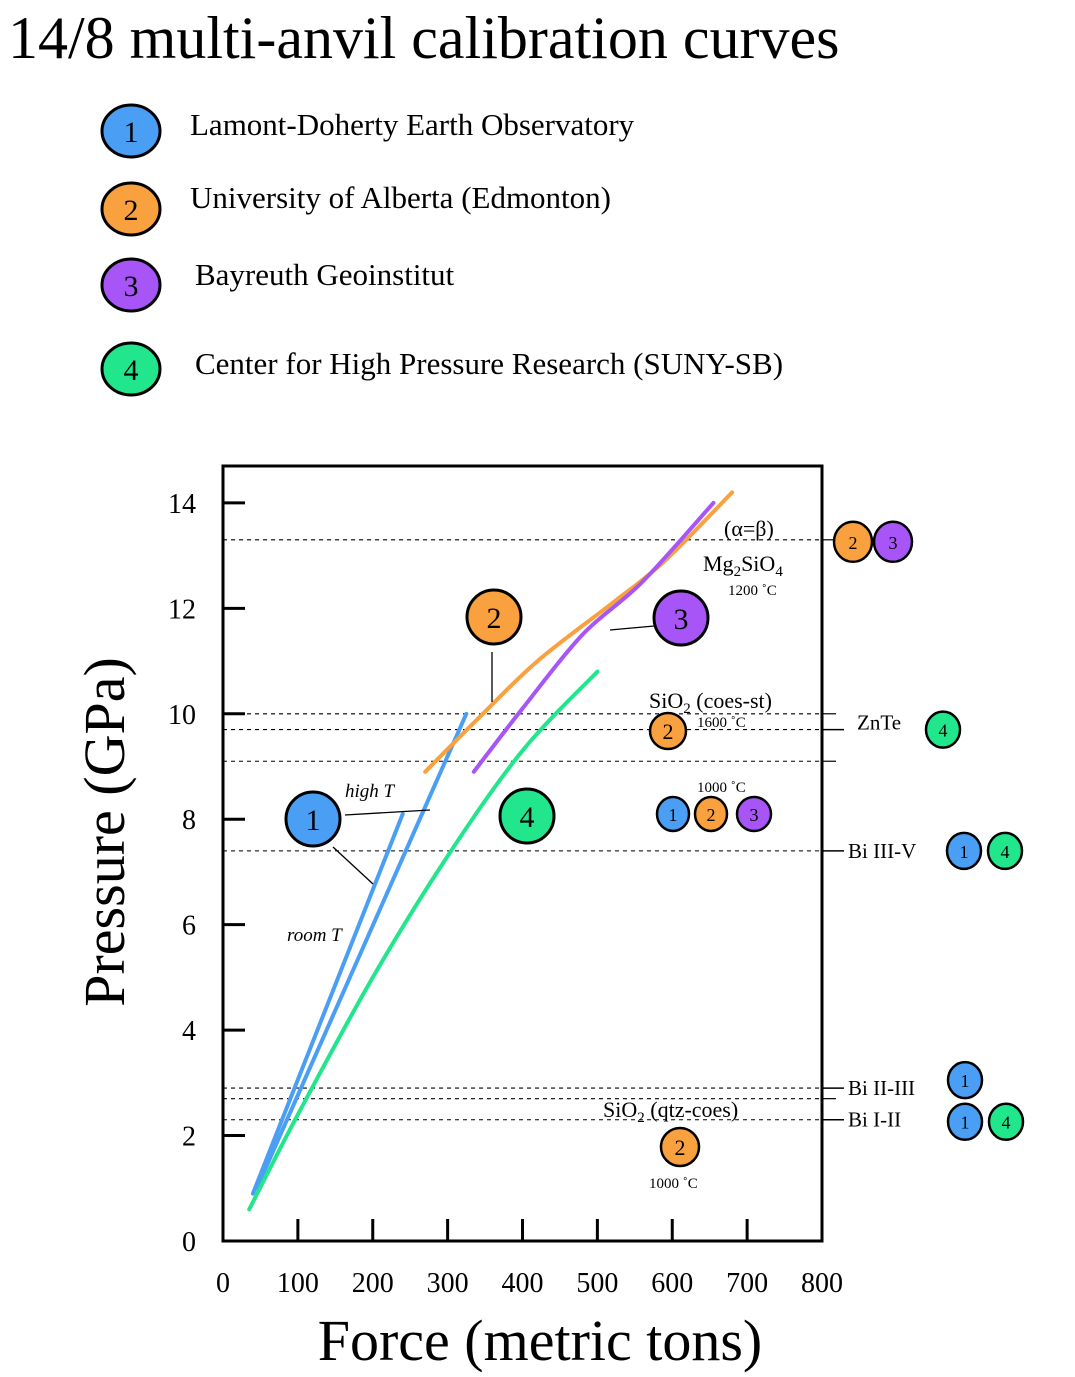 The width and height of the screenshot is (1075, 1377). I want to click on legend-badge-2-num: 2, so click(131, 210).